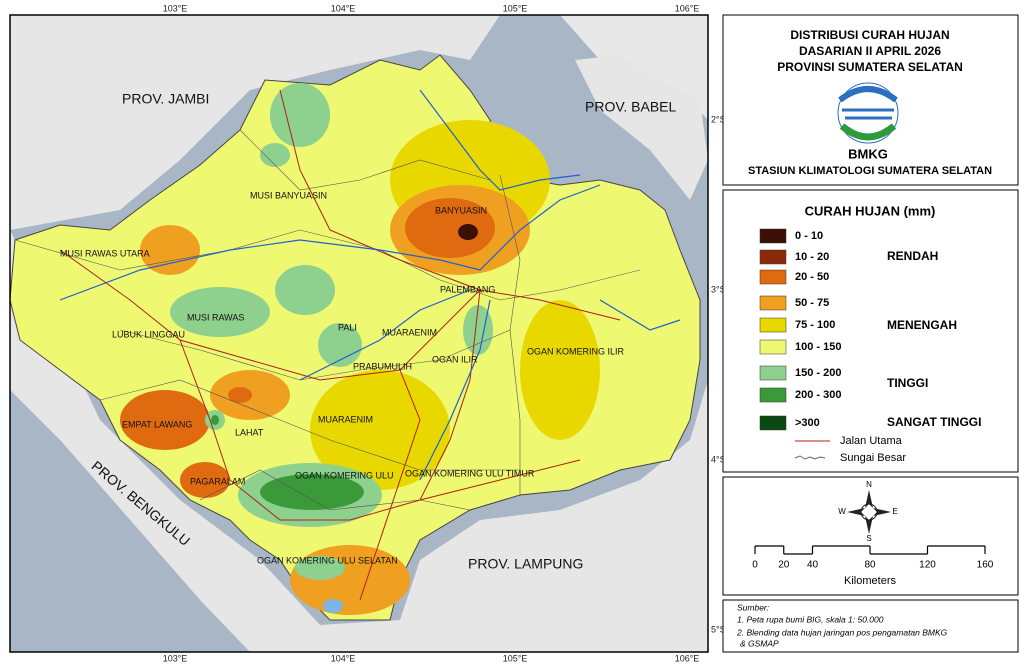 The height and width of the screenshot is (672, 1024). Describe the element at coordinates (755, 565) in the screenshot. I see `scale-label: 0` at that location.